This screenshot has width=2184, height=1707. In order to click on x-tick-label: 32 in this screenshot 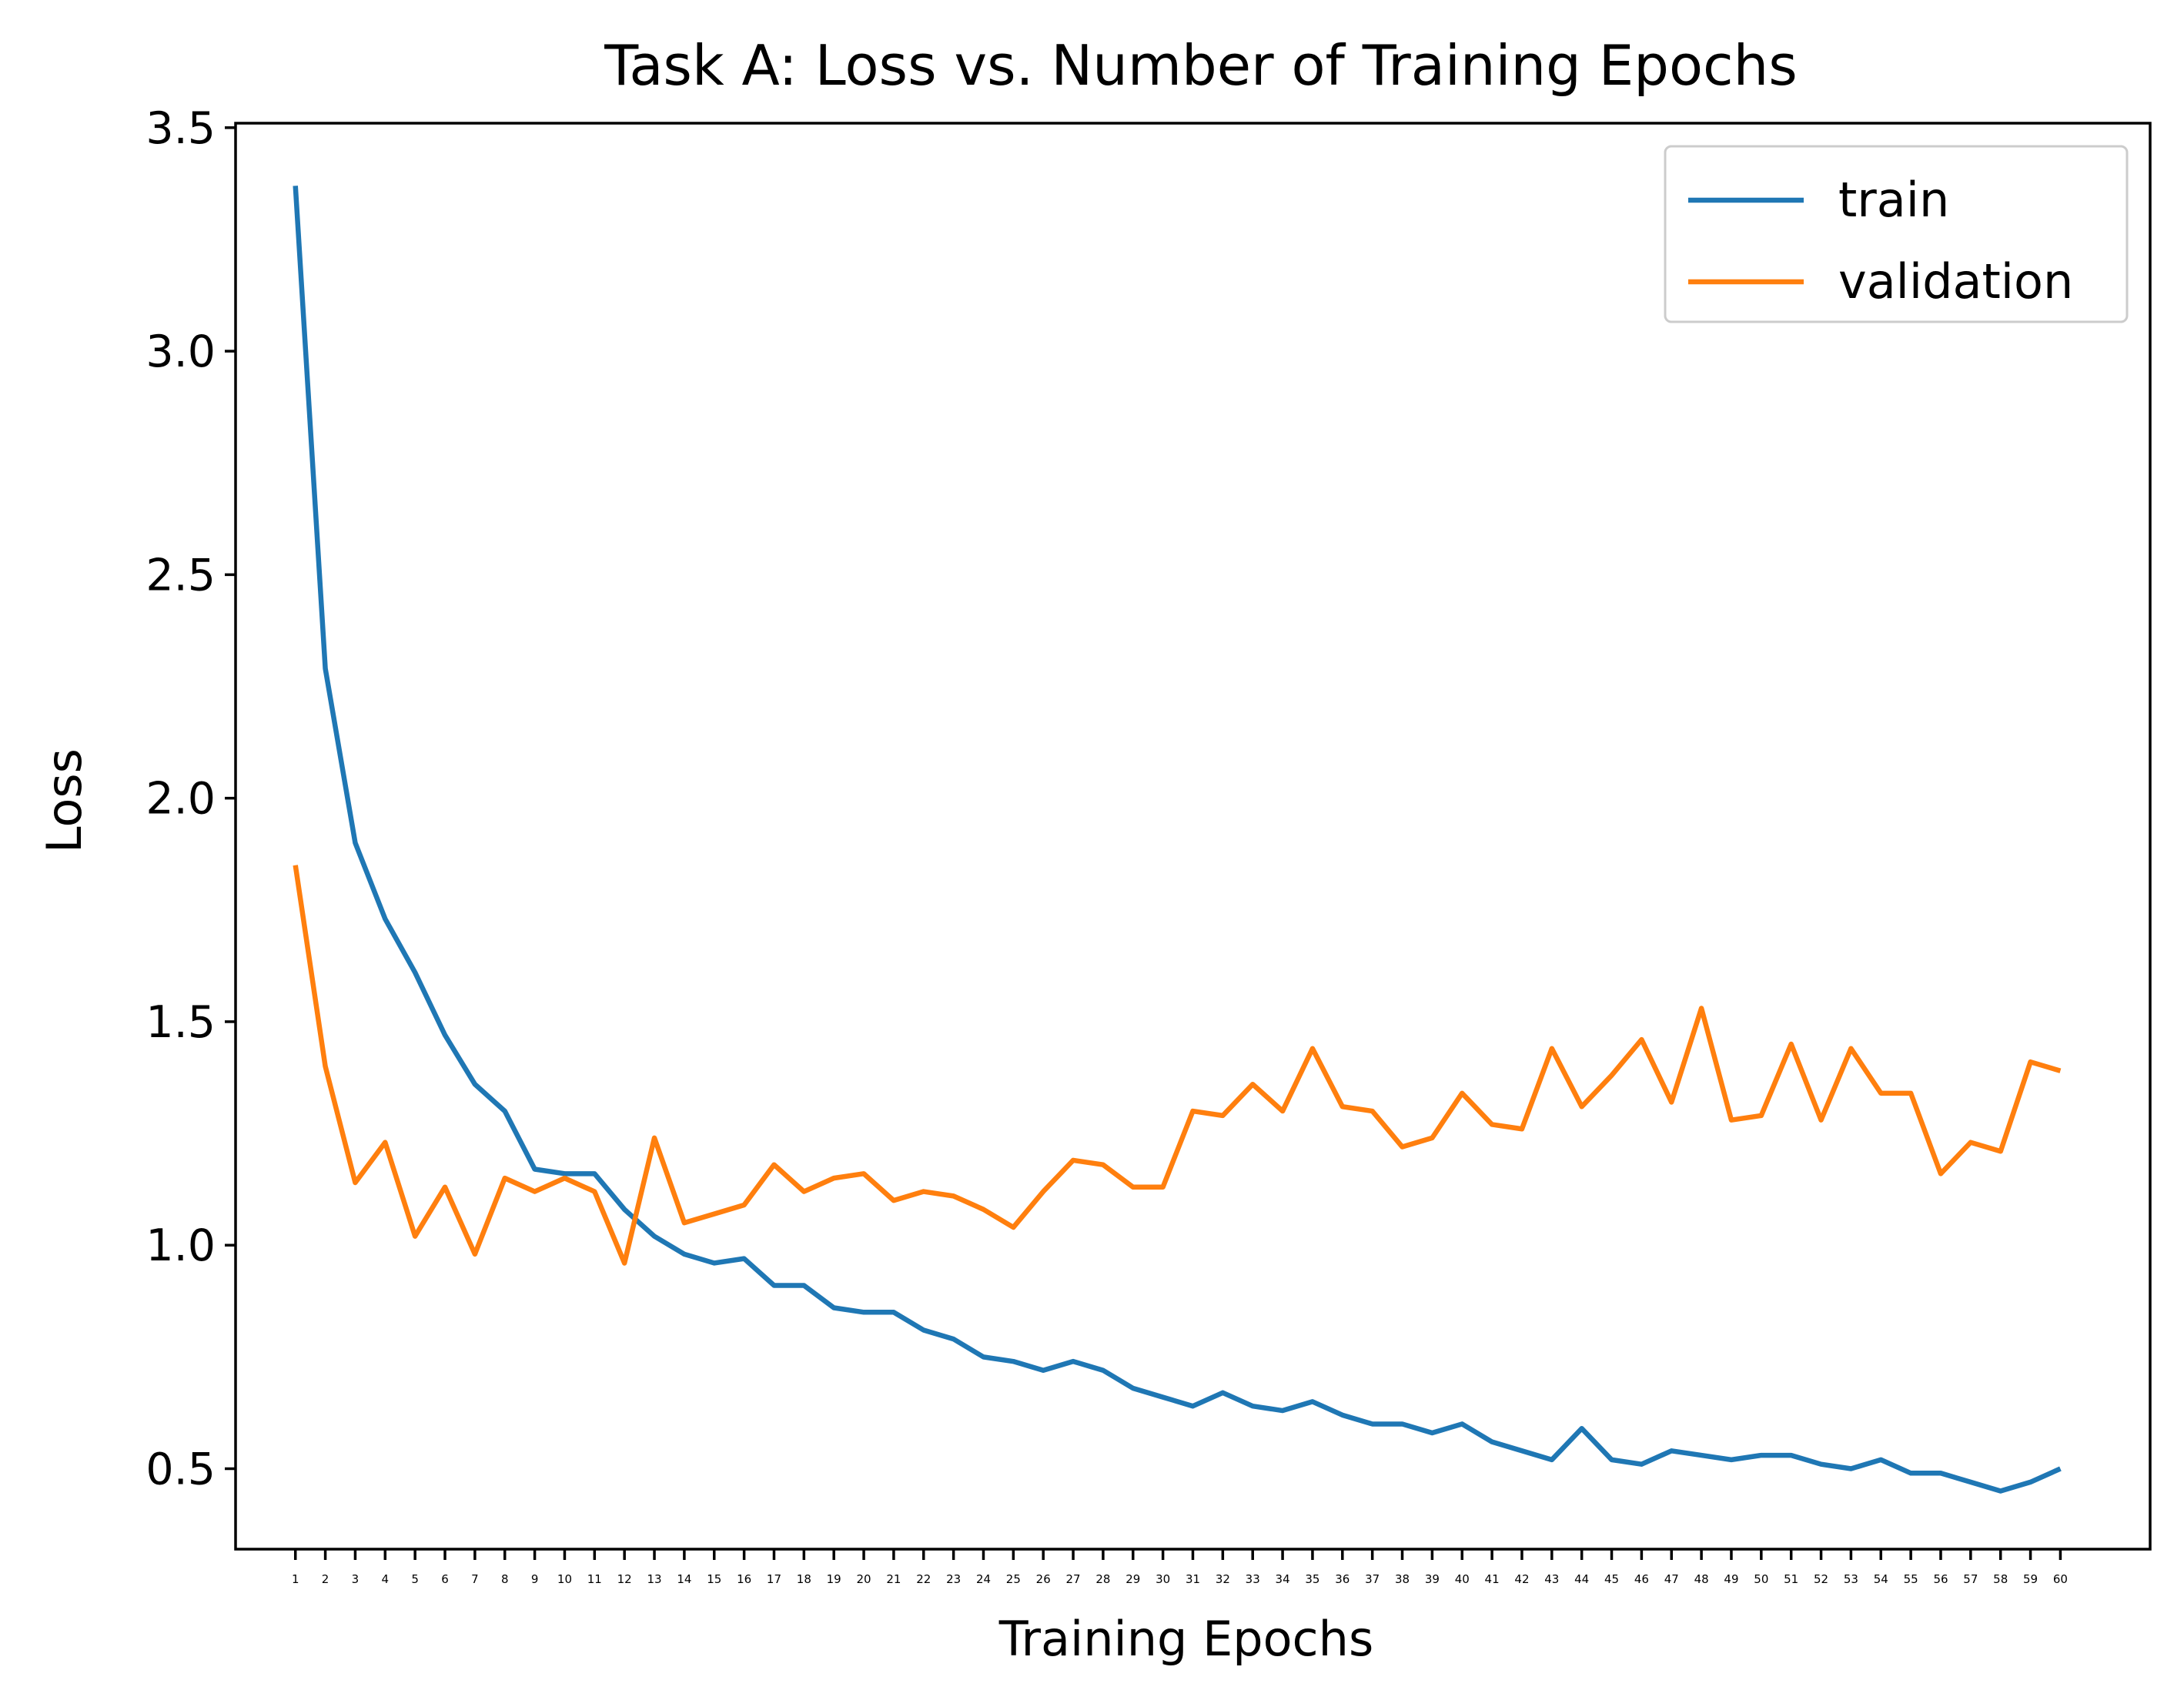, I will do `click(1223, 1579)`.